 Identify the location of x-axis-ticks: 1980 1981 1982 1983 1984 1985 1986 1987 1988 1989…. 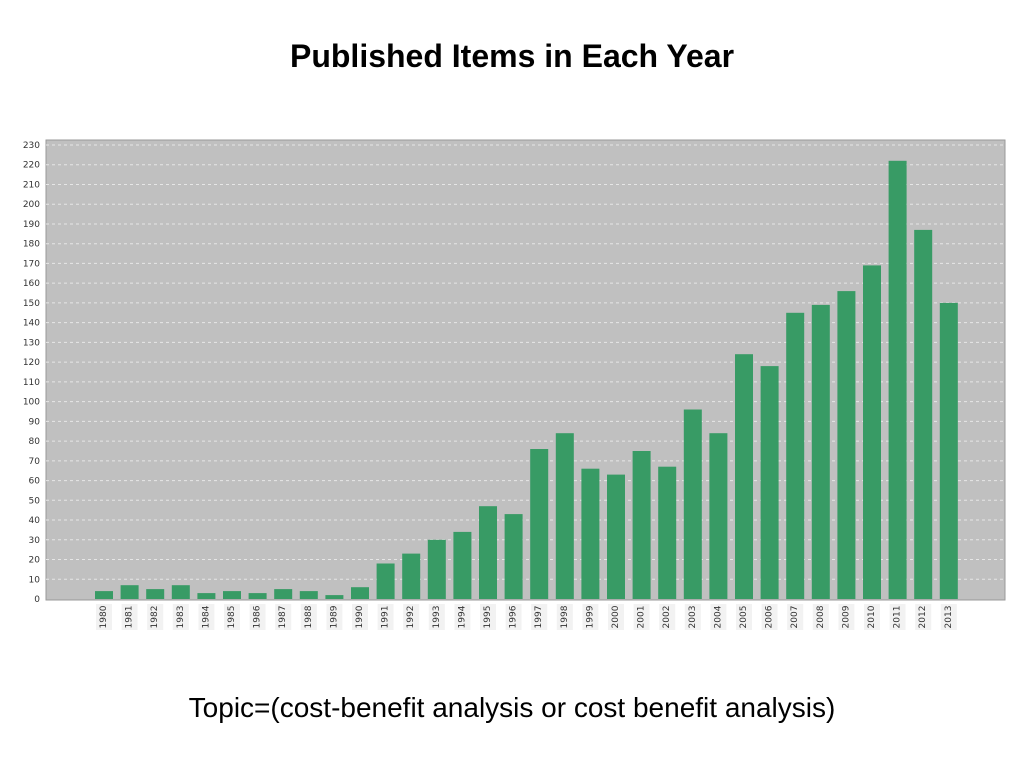
(526, 617).